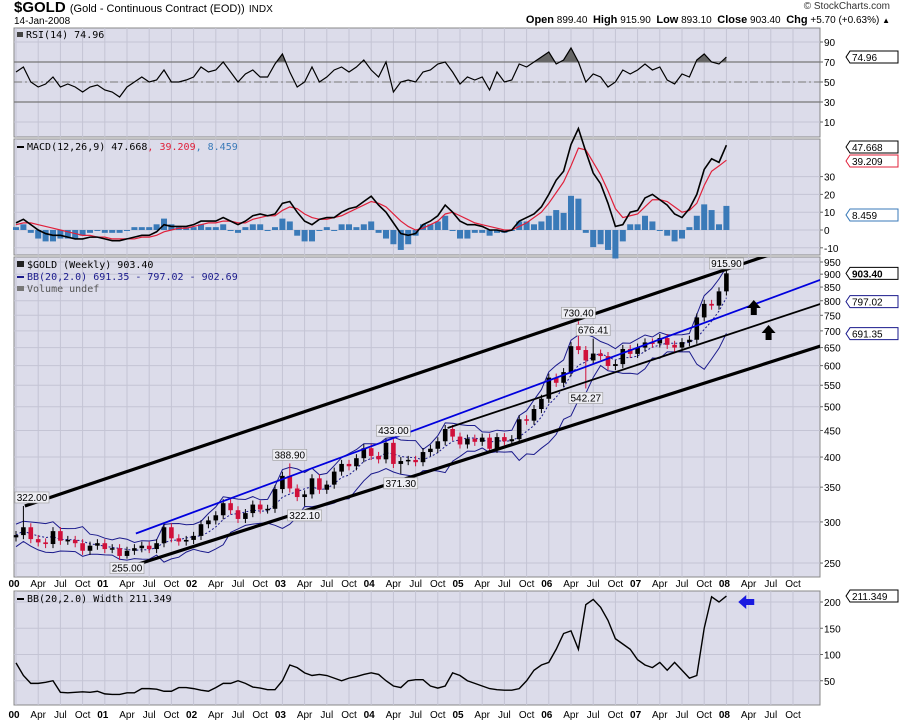 The height and width of the screenshot is (720, 900). I want to click on macd-tick-label: 0, so click(827, 231).